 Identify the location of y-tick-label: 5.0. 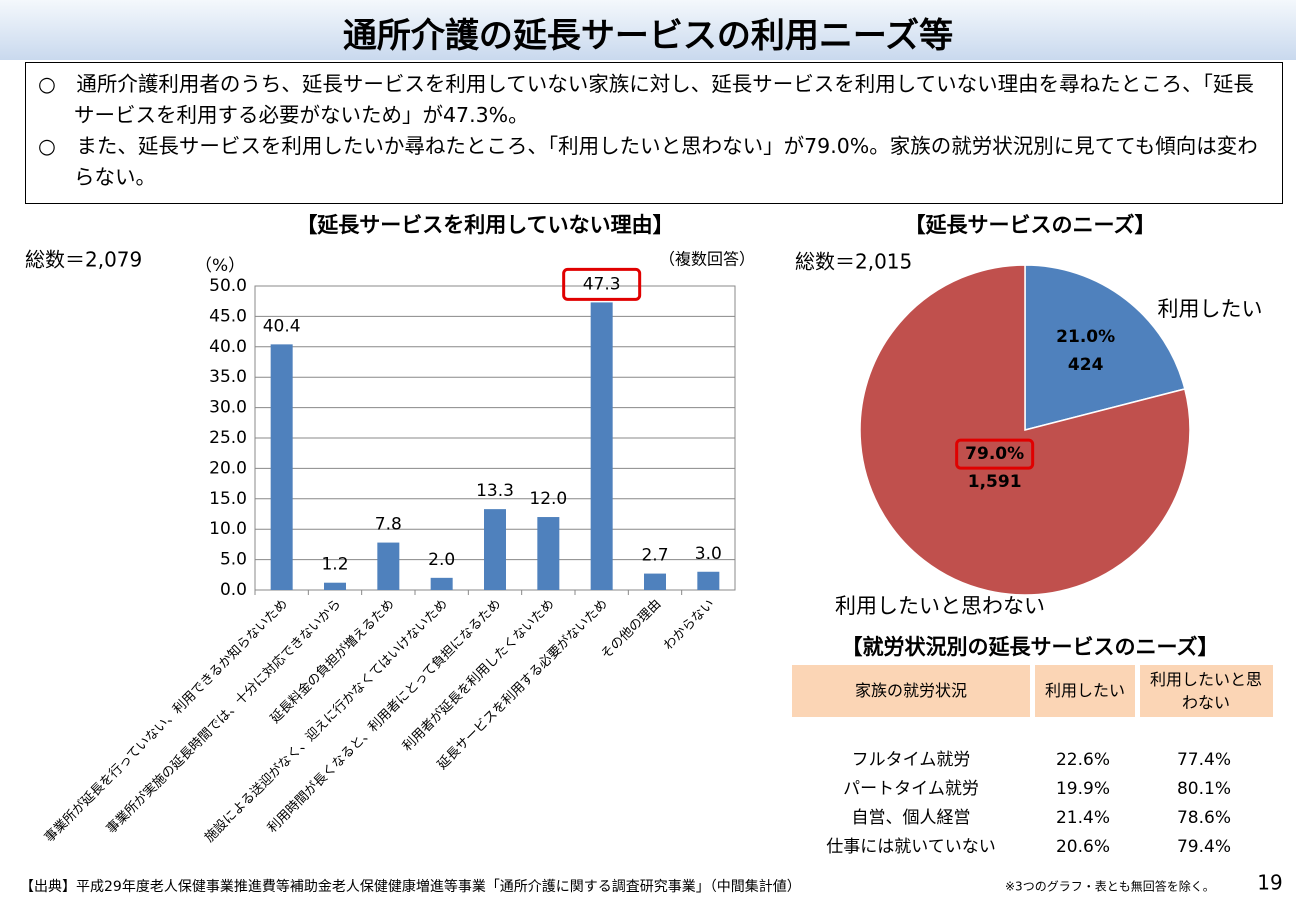
(233, 560).